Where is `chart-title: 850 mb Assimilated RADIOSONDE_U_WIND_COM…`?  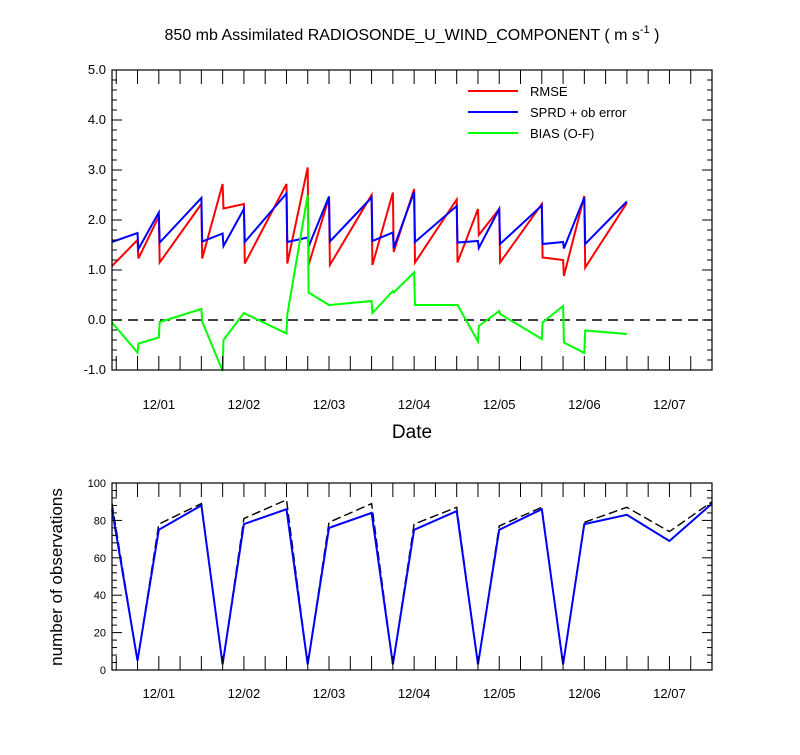
chart-title: 850 mb Assimilated RADIOSONDE_U_WIND_COM… is located at coordinates (412, 34).